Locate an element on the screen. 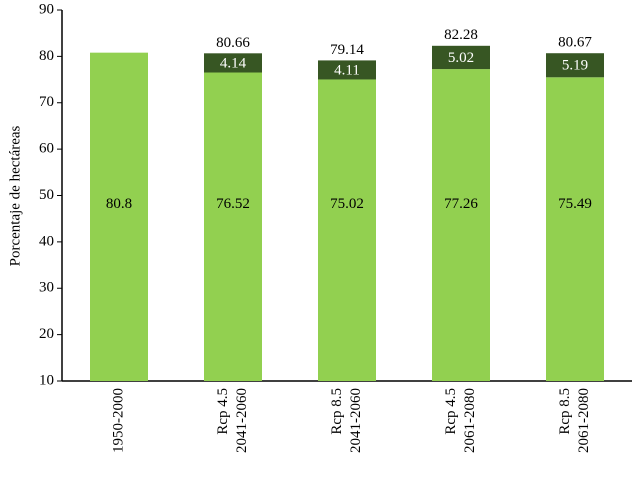  y-tick-label: 70 is located at coordinates (46, 102).